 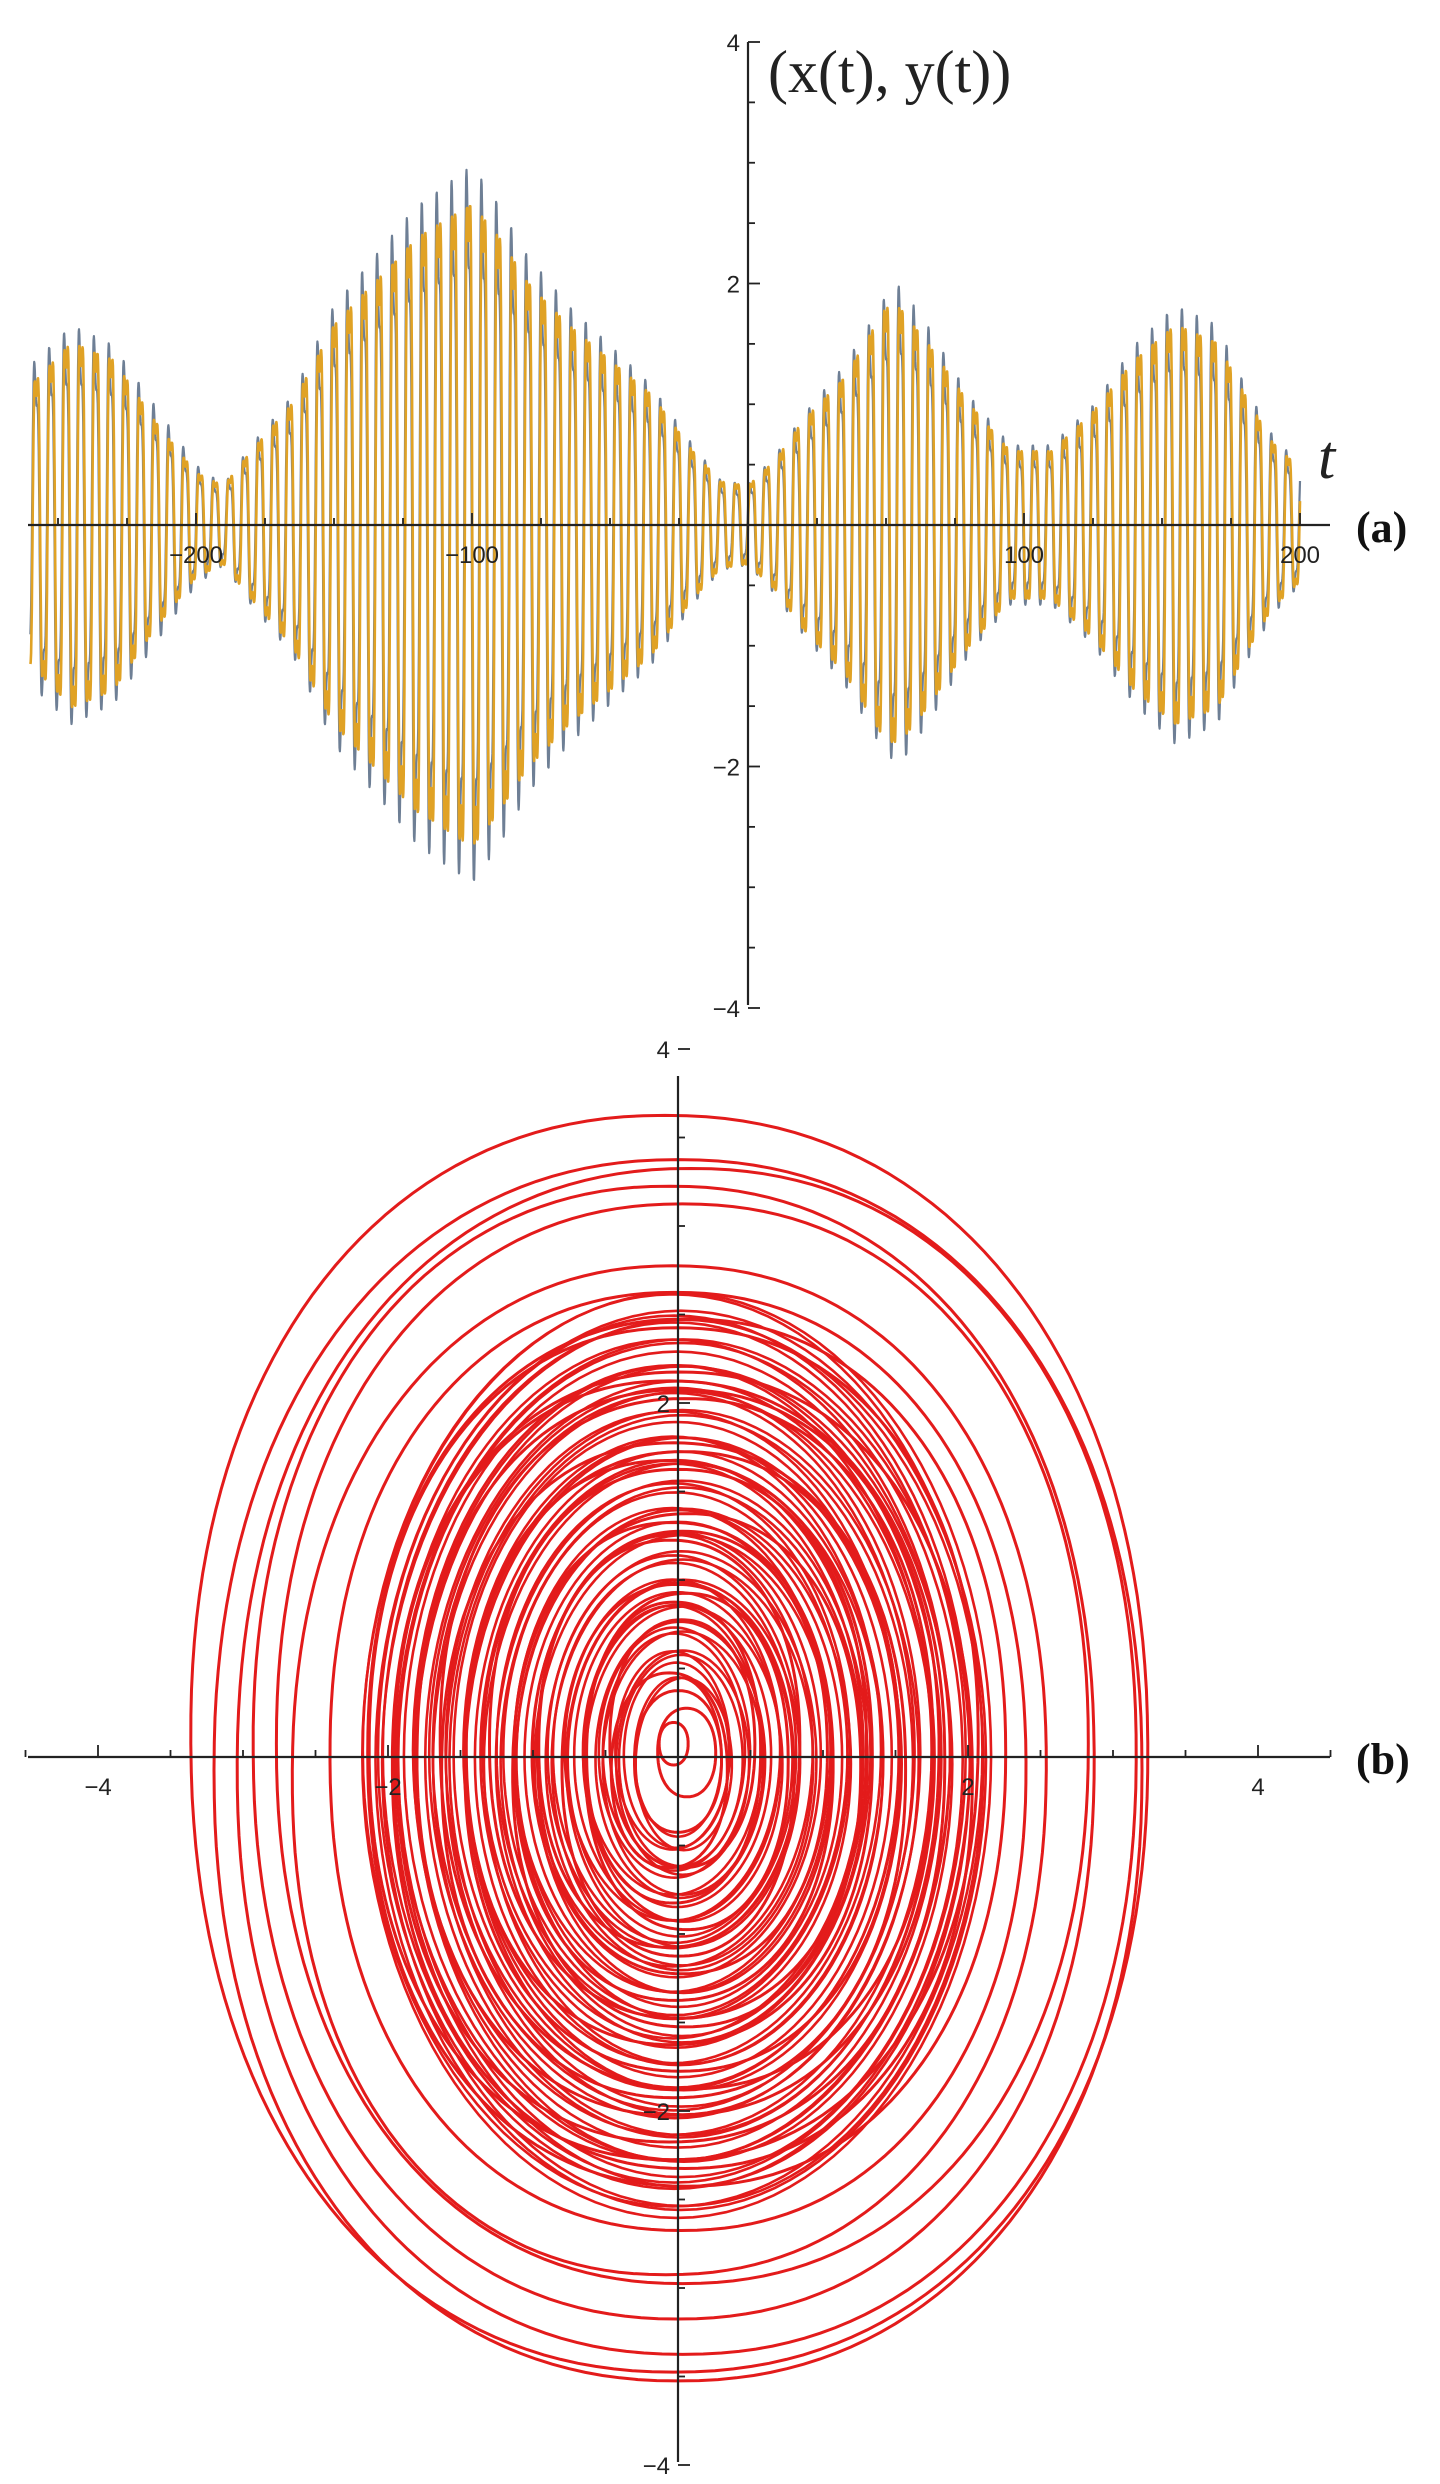 What do you see at coordinates (733, 43) in the screenshot?
I see `chart-a-y-tick-label: 4` at bounding box center [733, 43].